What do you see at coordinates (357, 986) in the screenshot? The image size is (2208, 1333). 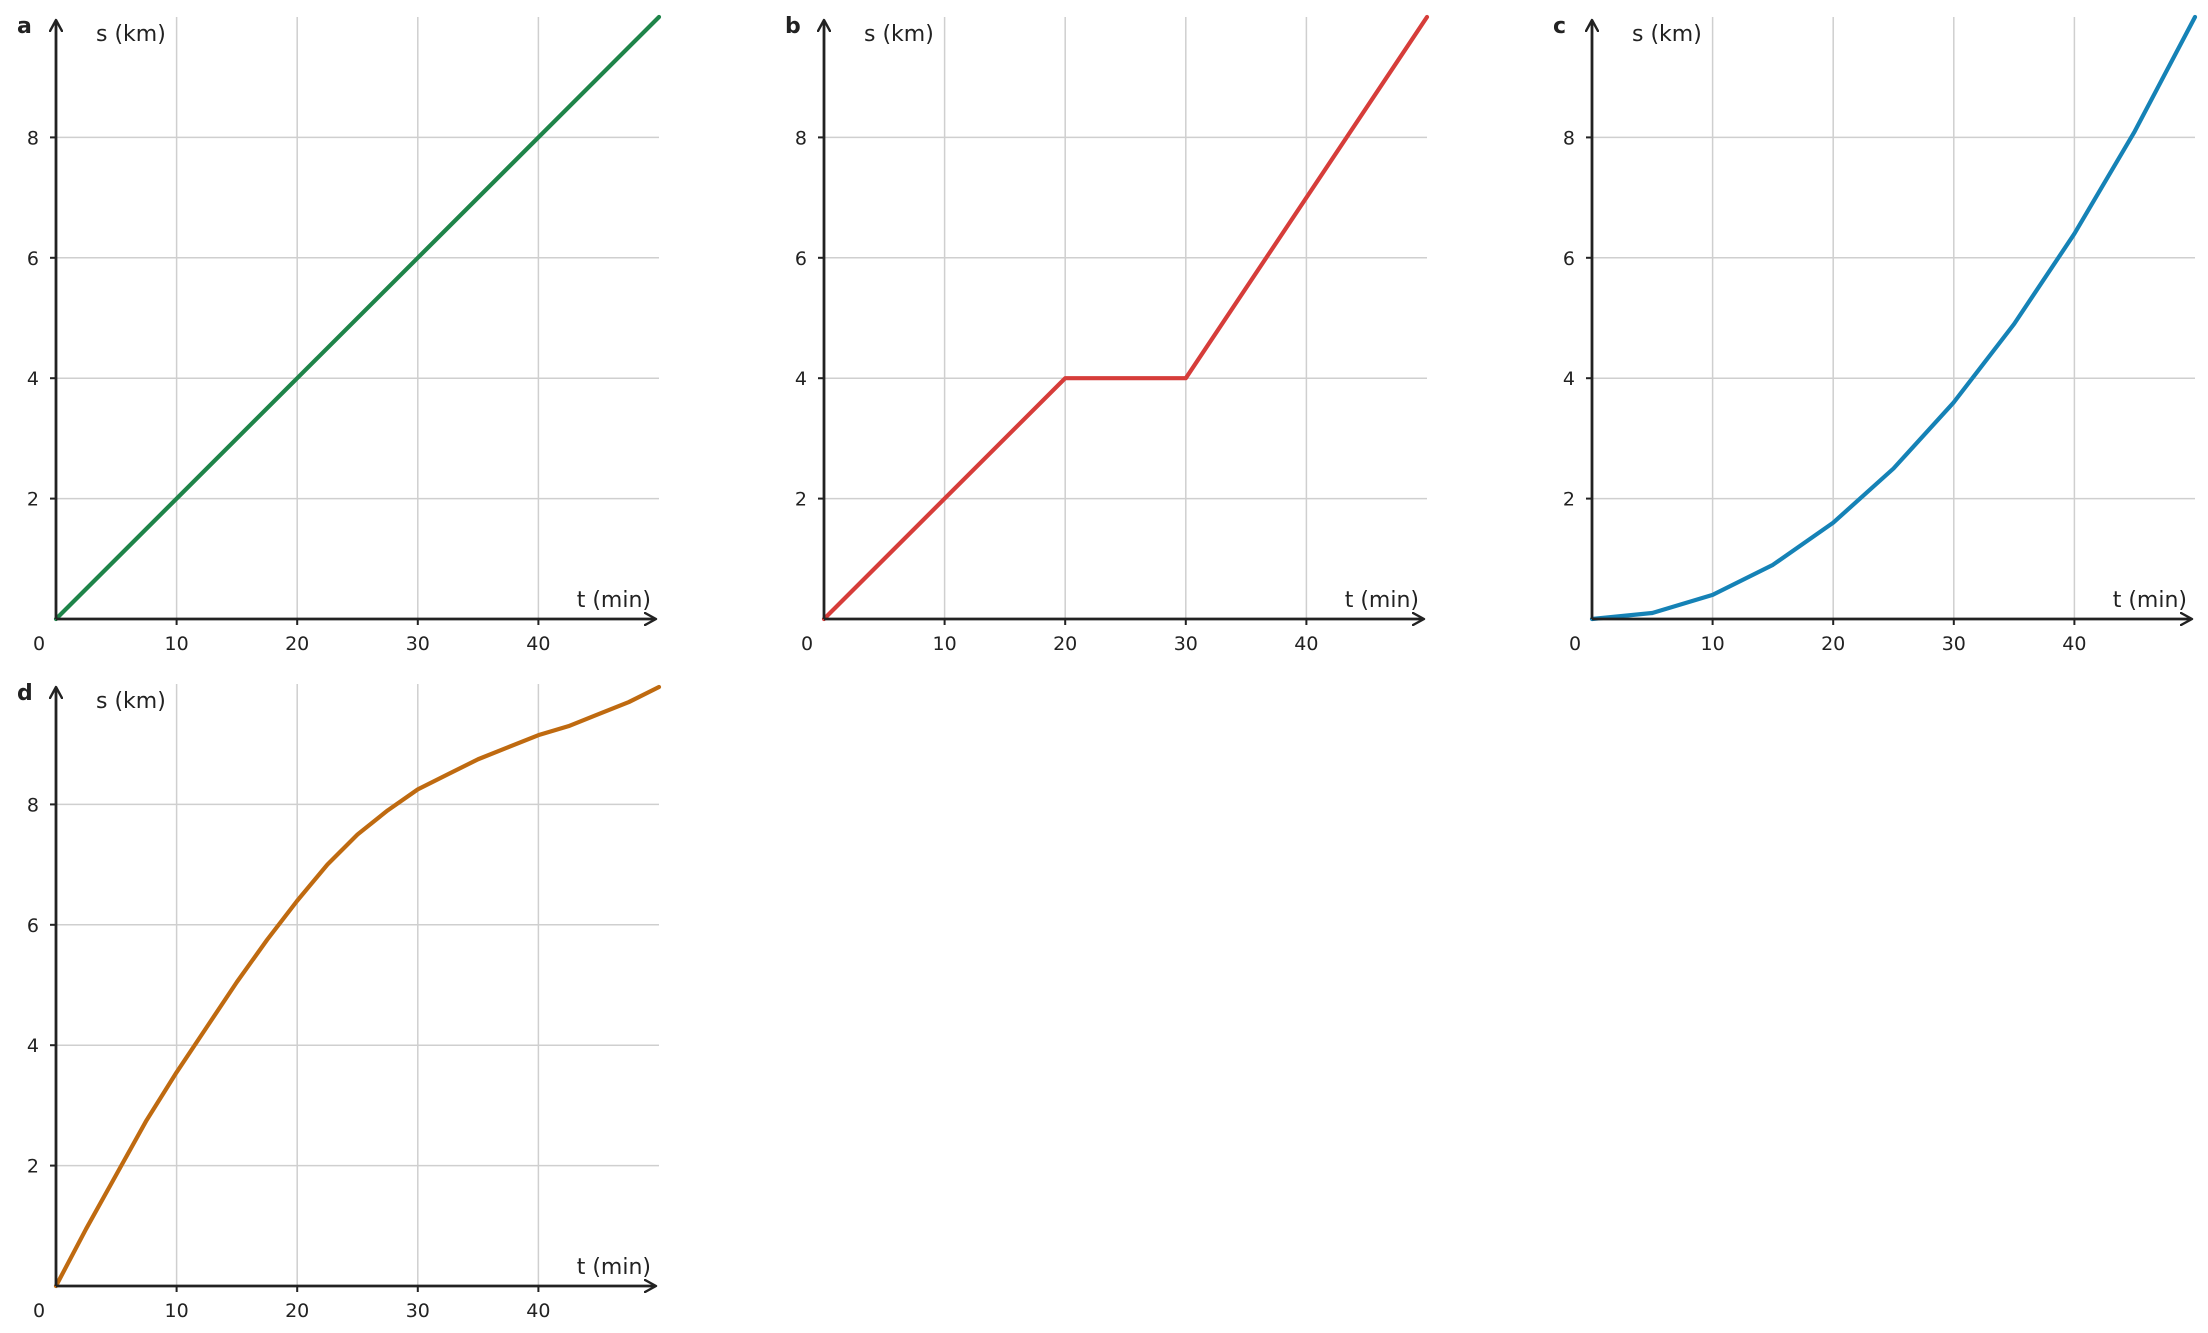 I see `series-line-d` at bounding box center [357, 986].